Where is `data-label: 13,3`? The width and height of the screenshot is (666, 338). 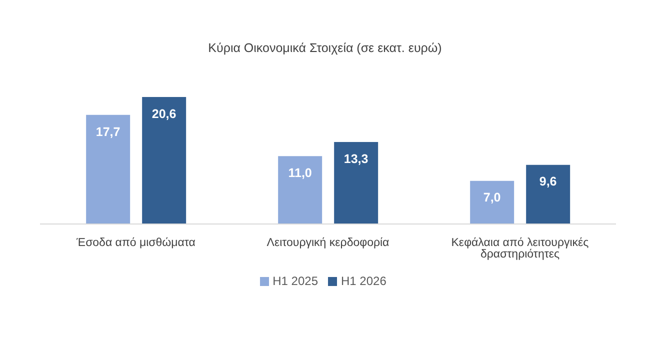
data-label: 13,3 is located at coordinates (356, 159).